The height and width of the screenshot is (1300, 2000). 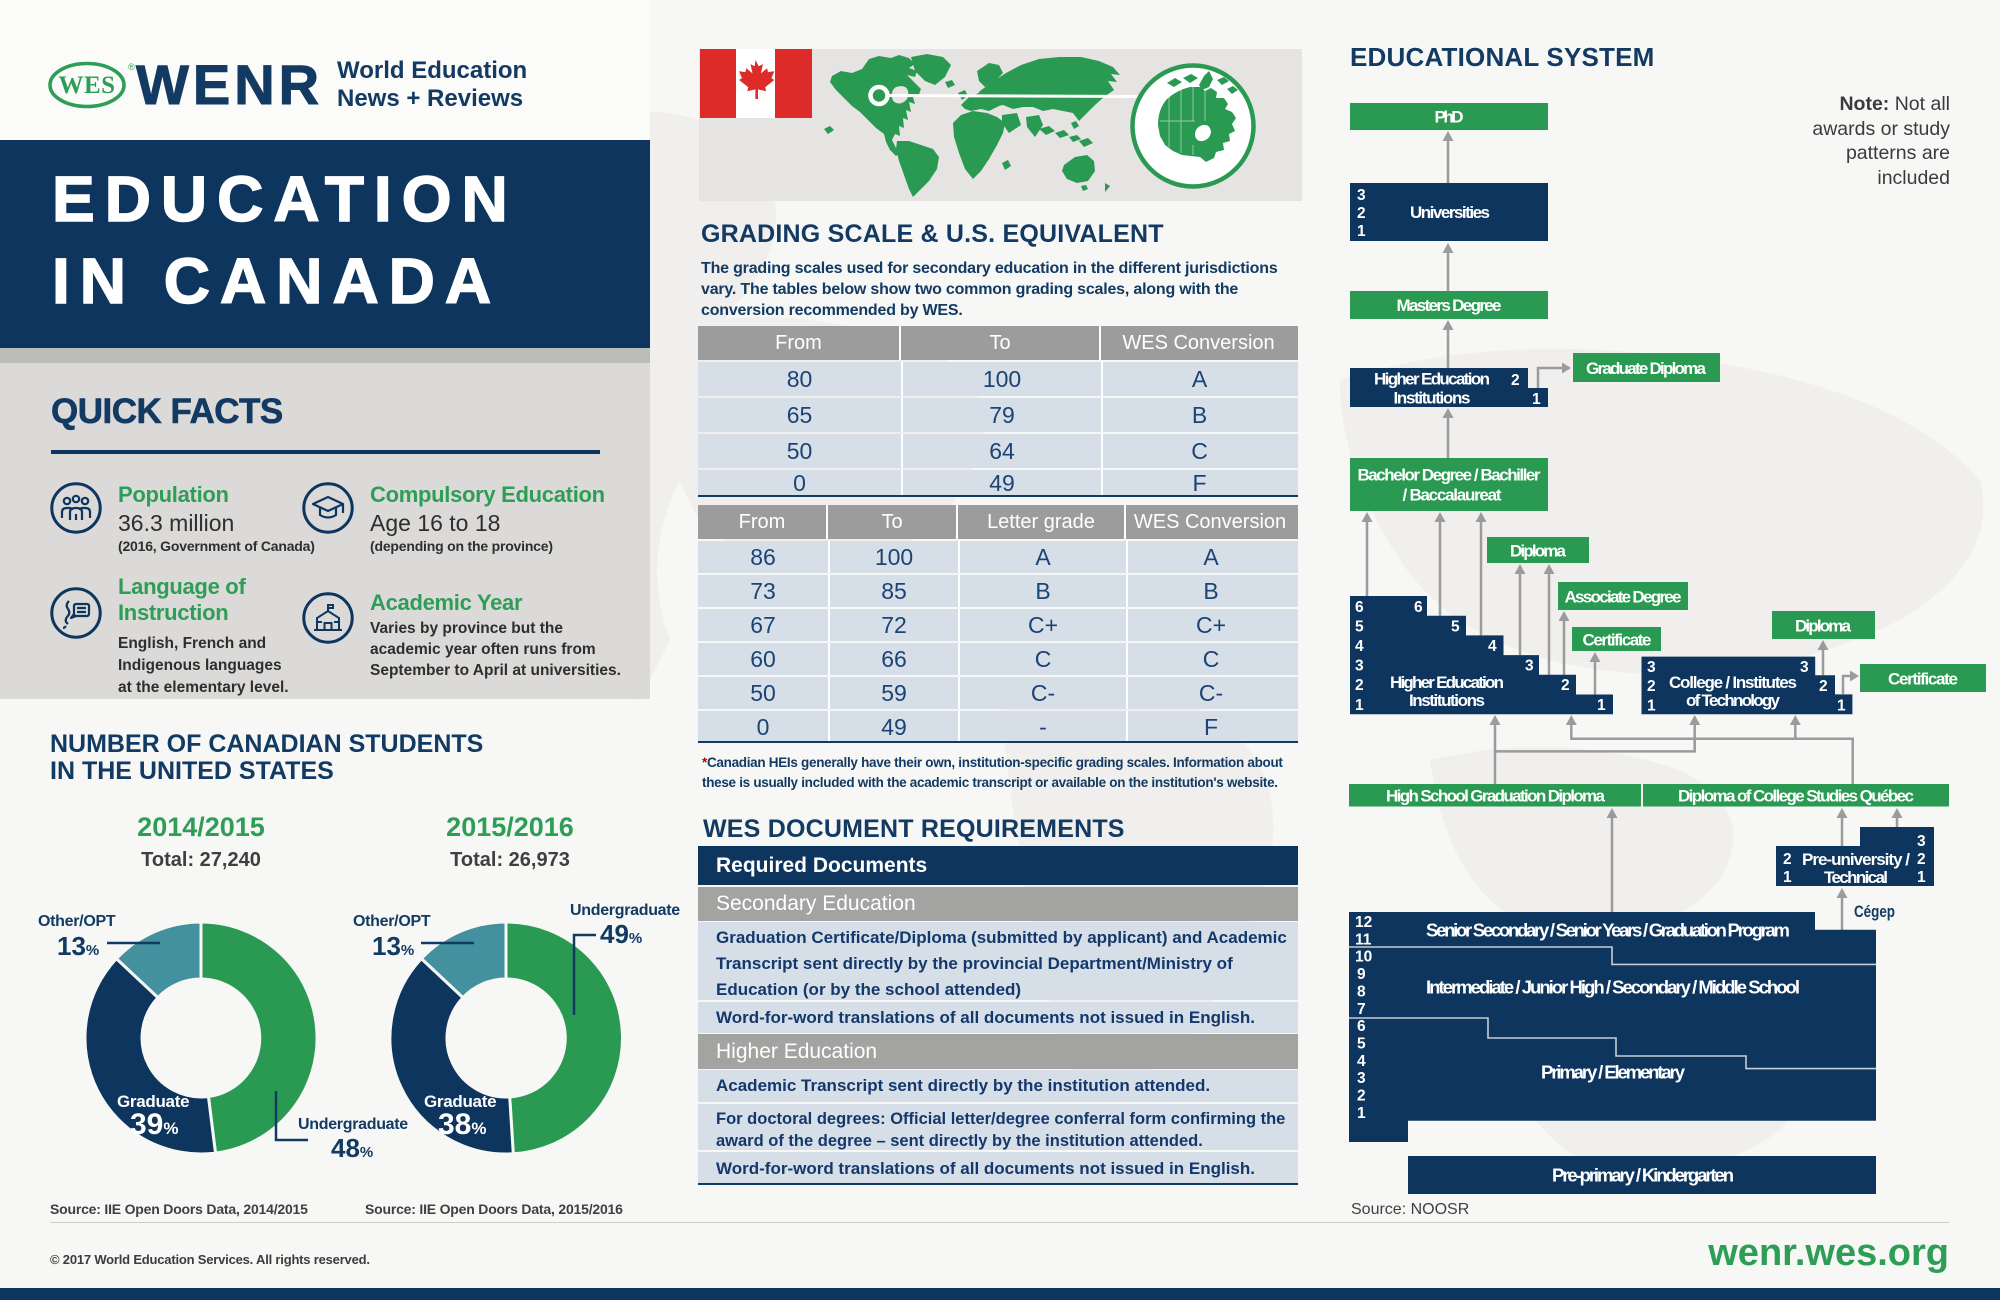 I want to click on svg-text: WES, so click(x=86, y=85).